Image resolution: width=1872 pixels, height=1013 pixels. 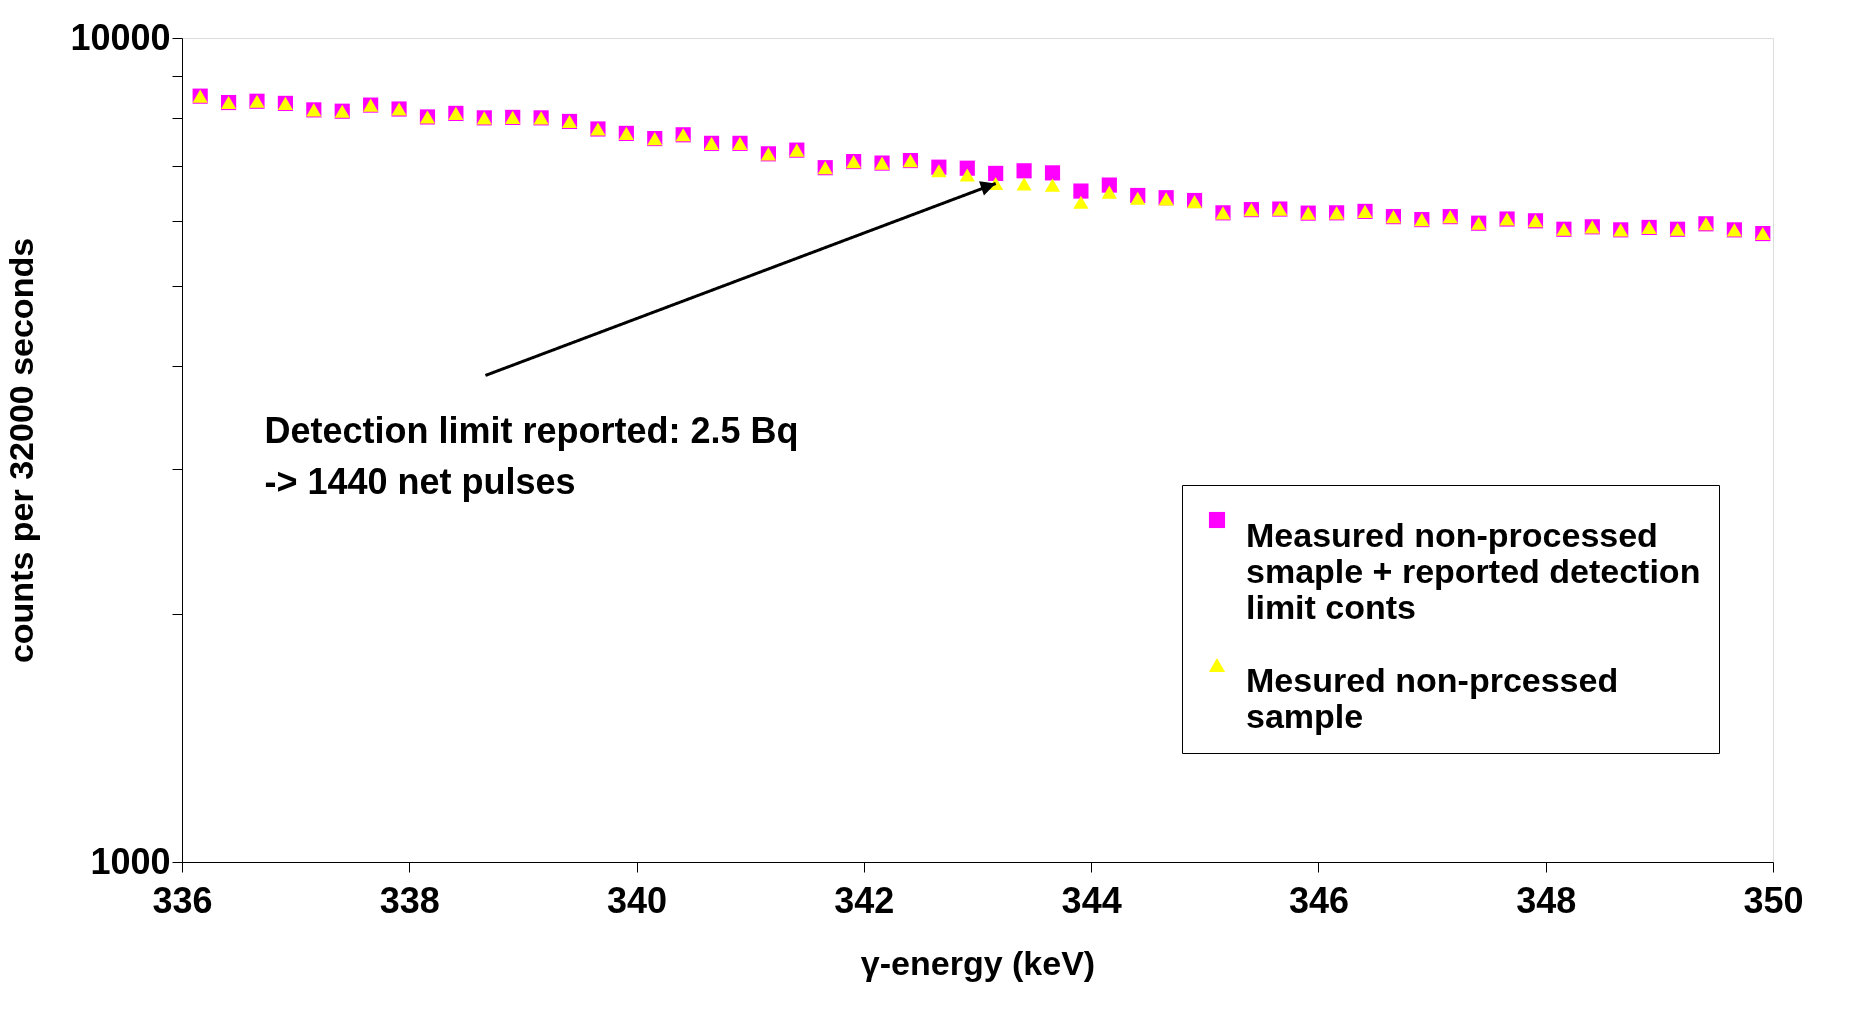 What do you see at coordinates (637, 900) in the screenshot?
I see `x-tick-label: 340` at bounding box center [637, 900].